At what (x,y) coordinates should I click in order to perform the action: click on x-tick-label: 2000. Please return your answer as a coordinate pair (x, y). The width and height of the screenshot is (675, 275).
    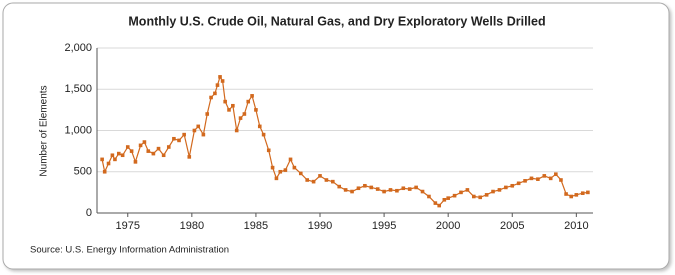
    Looking at the image, I should click on (448, 226).